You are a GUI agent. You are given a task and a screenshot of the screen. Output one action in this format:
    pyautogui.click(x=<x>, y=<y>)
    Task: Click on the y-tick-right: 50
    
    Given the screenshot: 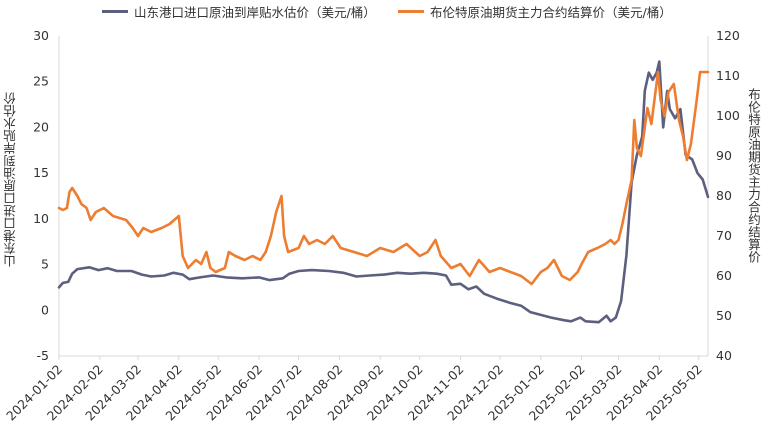 What is the action you would take?
    pyautogui.click(x=724, y=315)
    